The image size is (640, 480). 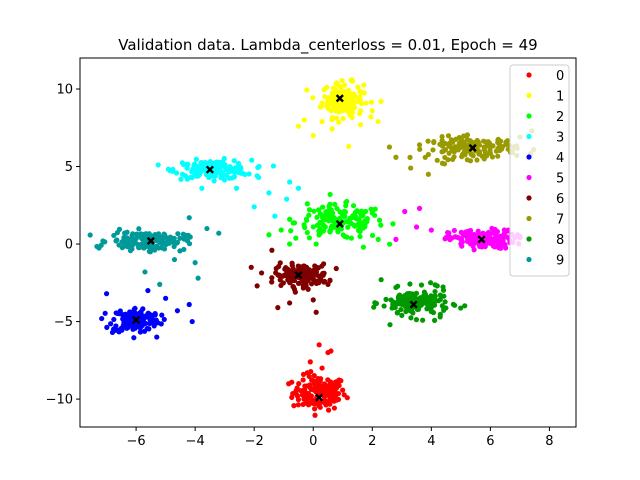 I want to click on legend-label: 4, so click(x=560, y=158).